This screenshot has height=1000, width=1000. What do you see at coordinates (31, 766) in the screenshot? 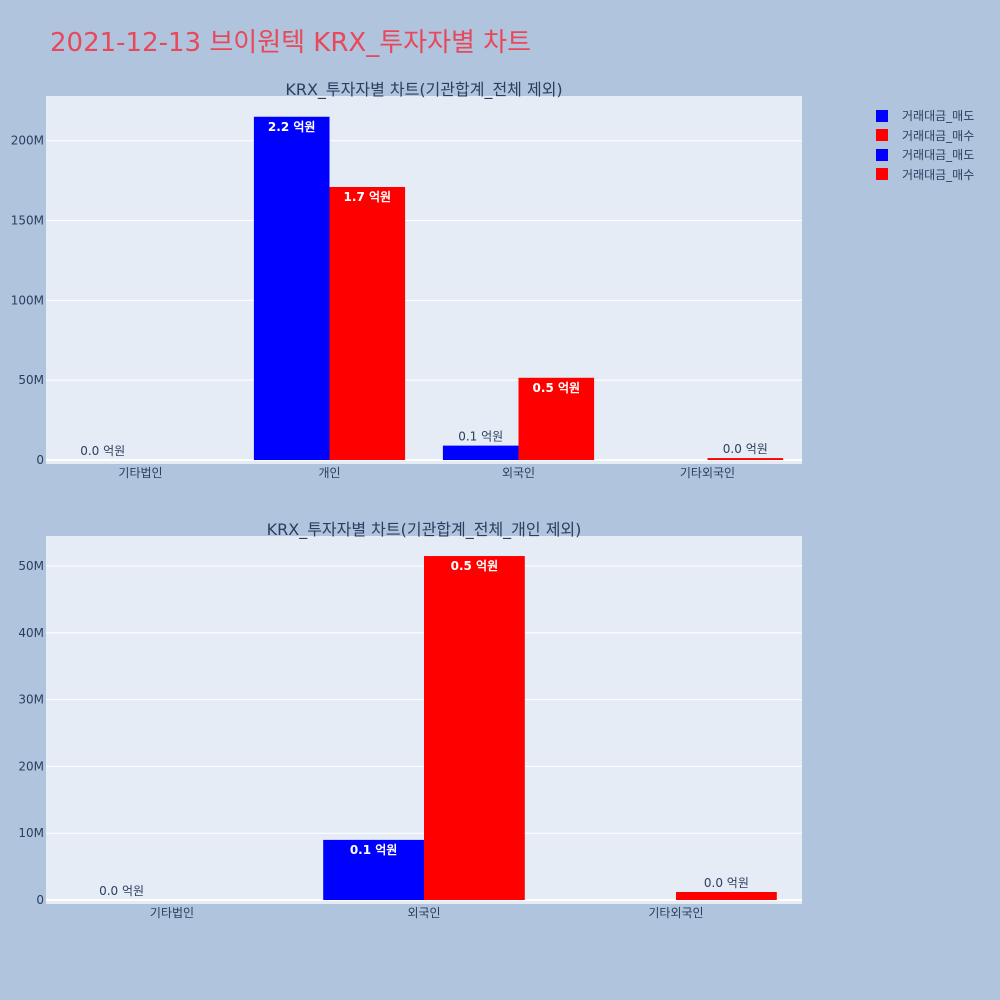
I see `y-tick-label: 20M` at bounding box center [31, 766].